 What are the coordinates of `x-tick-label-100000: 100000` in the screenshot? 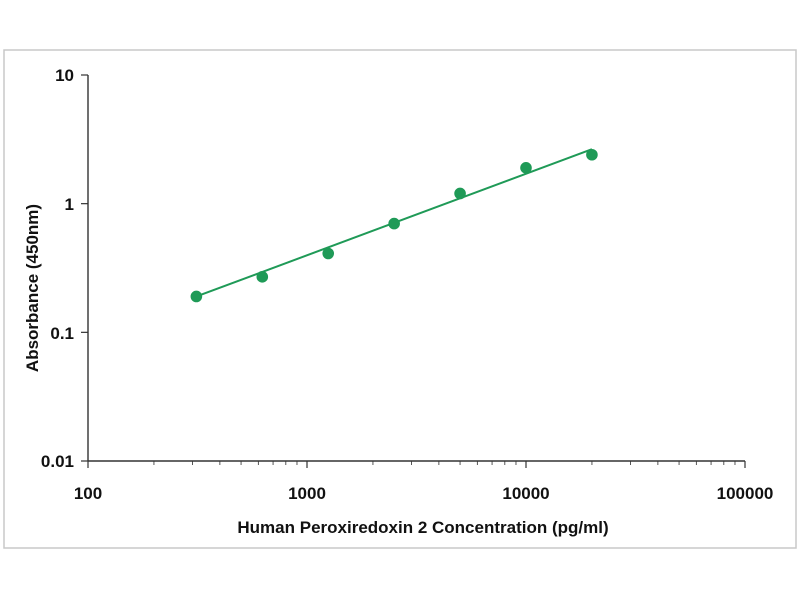 It's located at (745, 493).